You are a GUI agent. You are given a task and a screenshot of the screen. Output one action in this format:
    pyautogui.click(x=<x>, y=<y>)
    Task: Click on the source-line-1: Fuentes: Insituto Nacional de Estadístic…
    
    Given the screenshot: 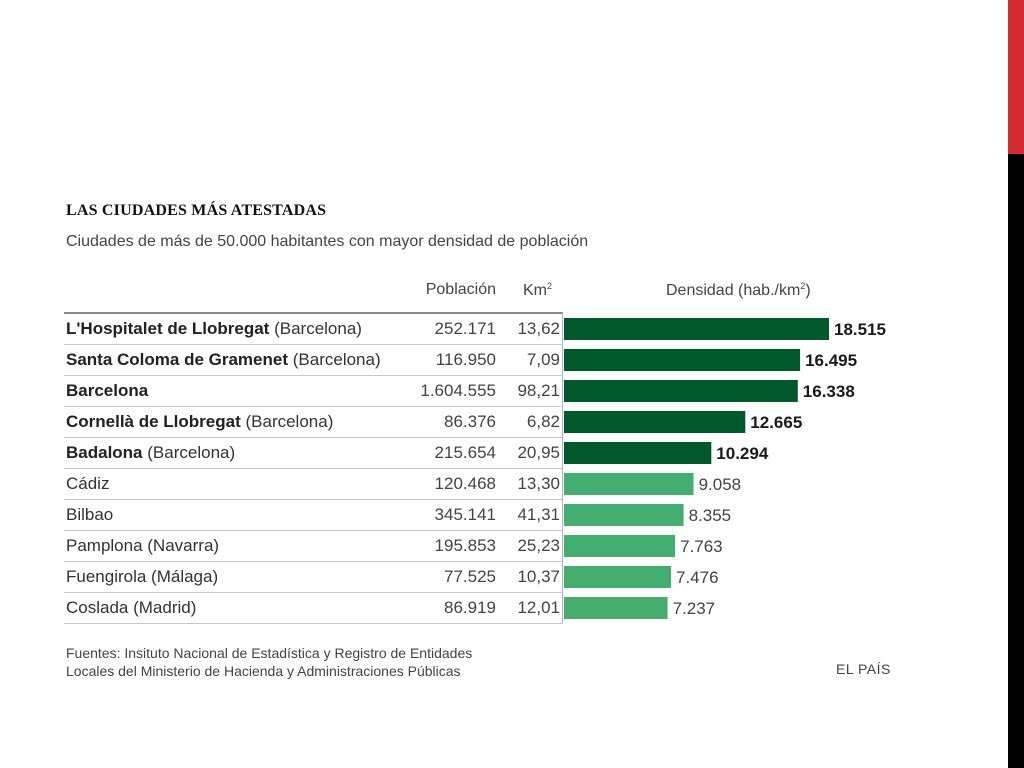 What is the action you would take?
    pyautogui.click(x=269, y=653)
    